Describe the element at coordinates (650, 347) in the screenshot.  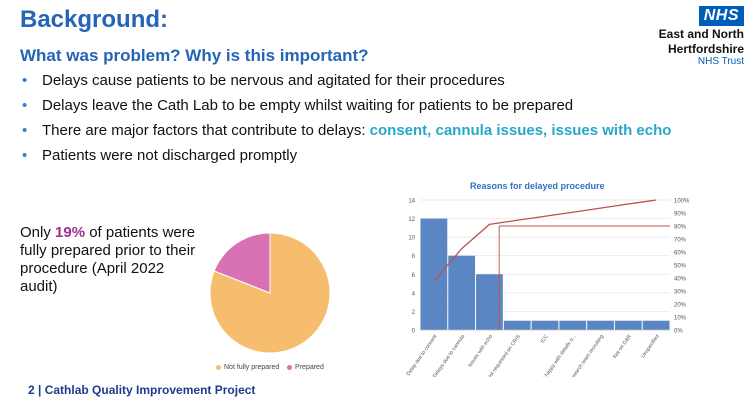
I see `x-tick-label: Unspecified` at that location.